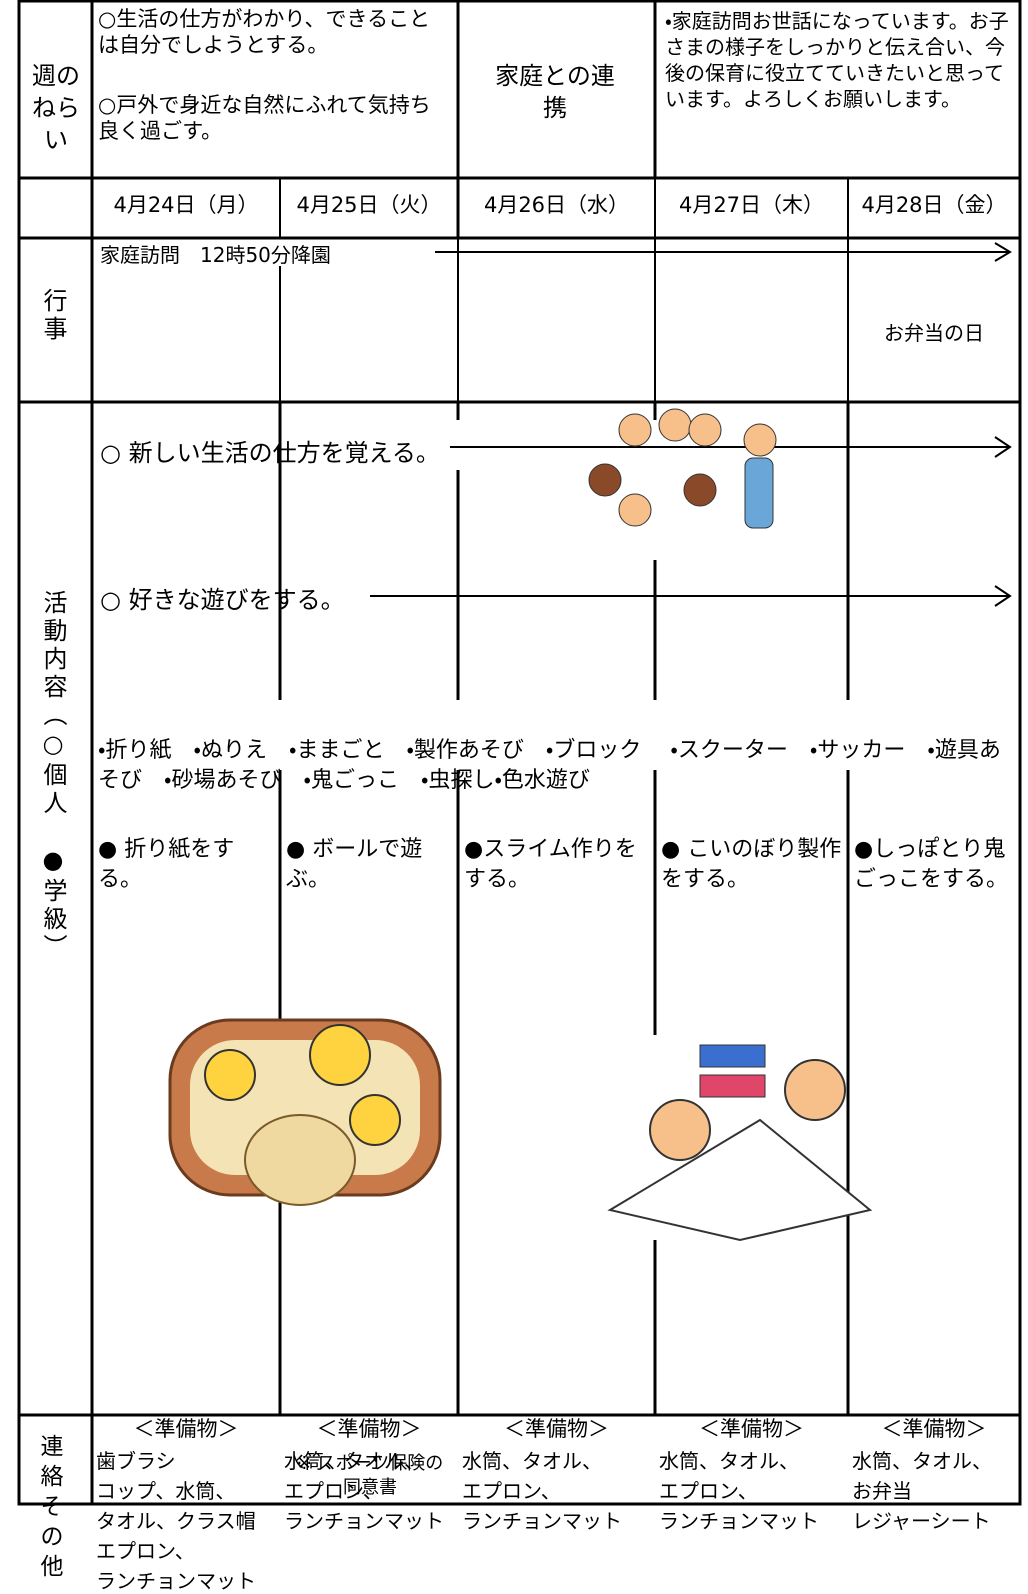  I want to click on events-label: 行事, so click(53, 316).